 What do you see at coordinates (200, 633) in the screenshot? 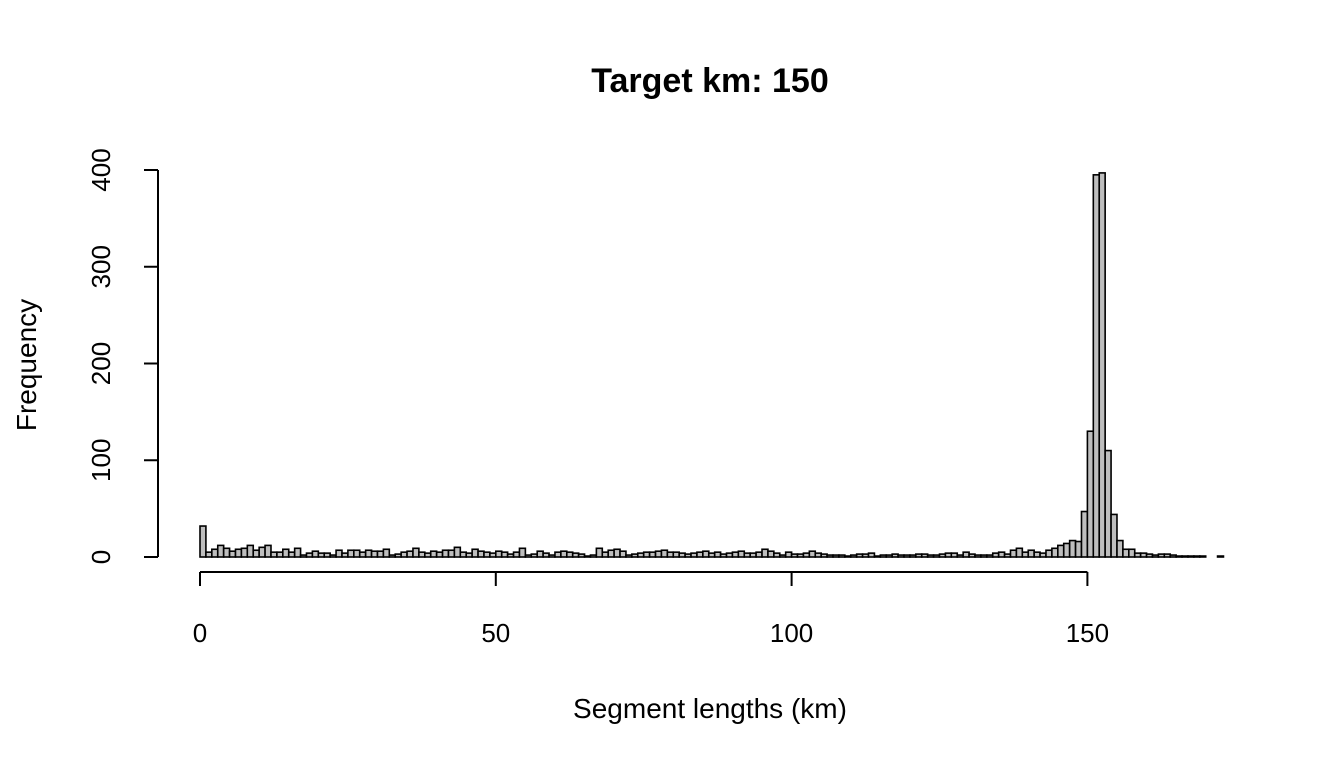
I see `x-tick-label: 0` at bounding box center [200, 633].